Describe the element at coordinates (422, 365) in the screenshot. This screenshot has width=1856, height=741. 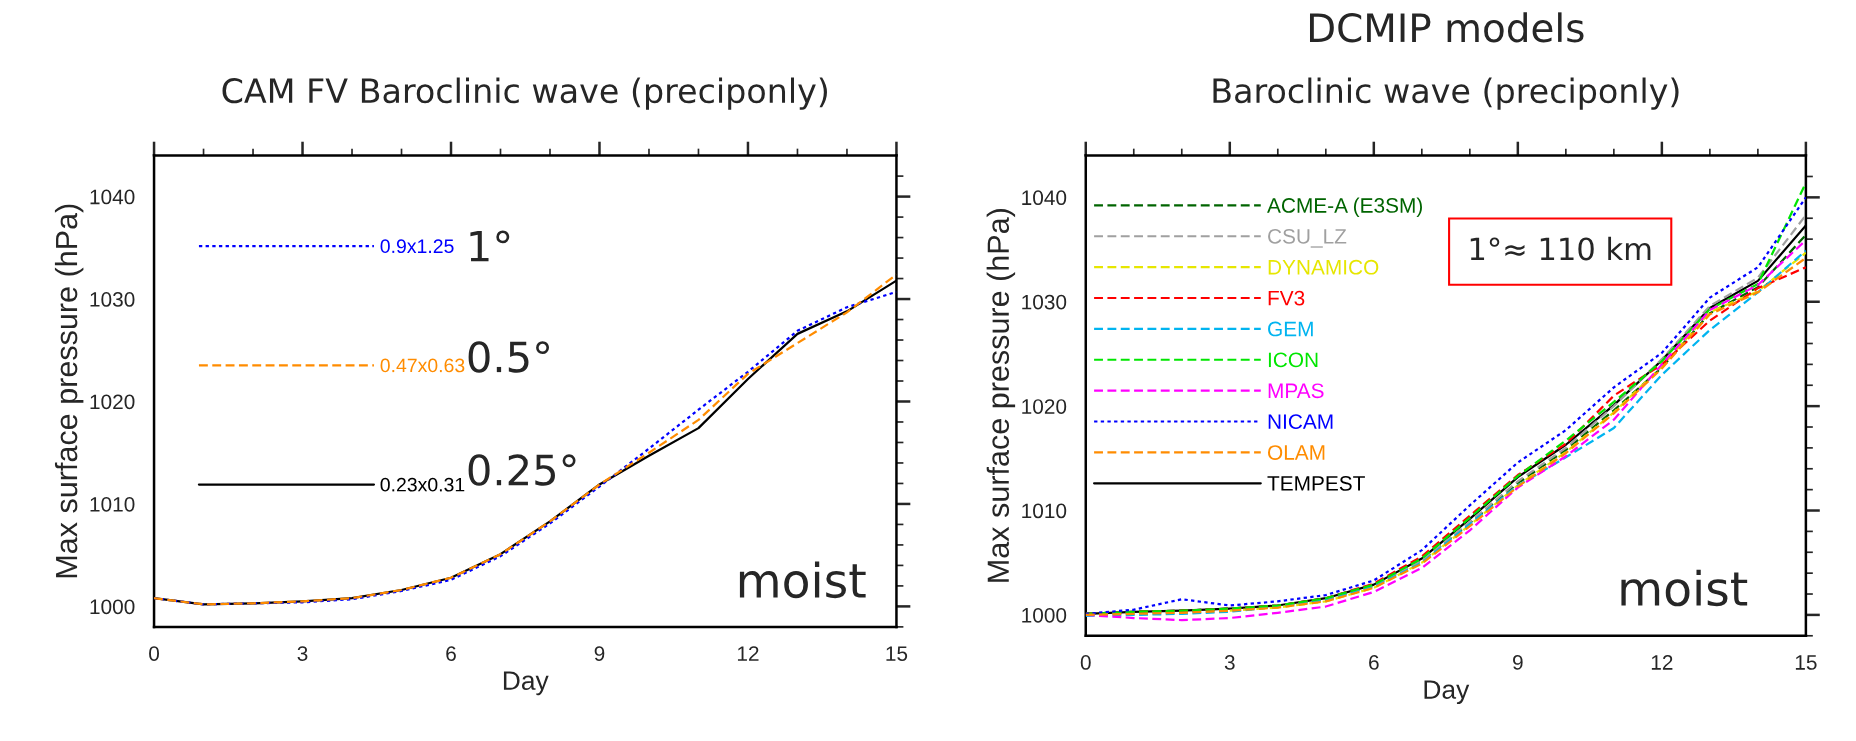
I see `text: 0.47x0.63` at that location.